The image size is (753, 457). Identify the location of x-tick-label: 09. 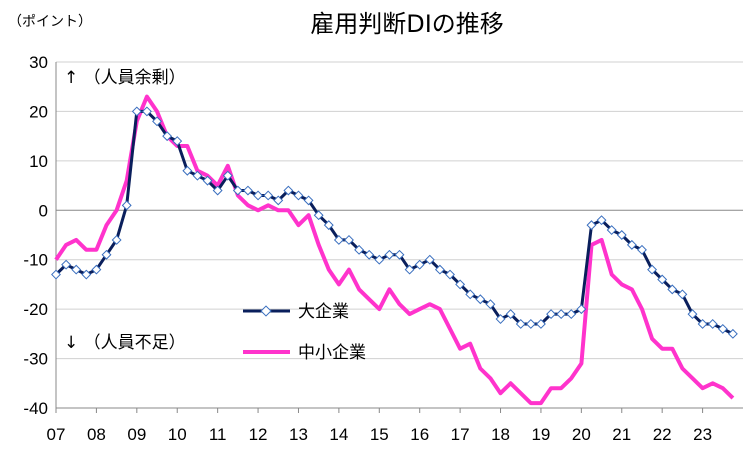
(136, 434).